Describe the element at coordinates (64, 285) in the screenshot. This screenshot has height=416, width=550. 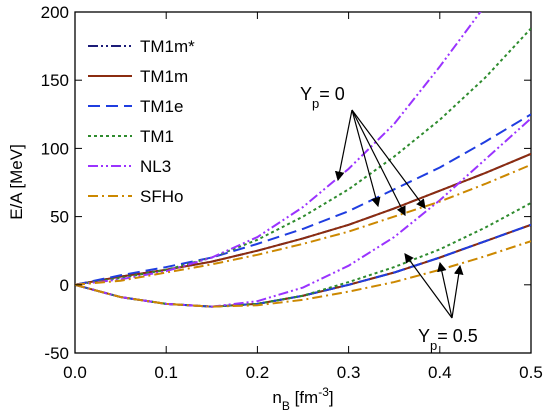
I see `y-tick-label: 0` at that location.